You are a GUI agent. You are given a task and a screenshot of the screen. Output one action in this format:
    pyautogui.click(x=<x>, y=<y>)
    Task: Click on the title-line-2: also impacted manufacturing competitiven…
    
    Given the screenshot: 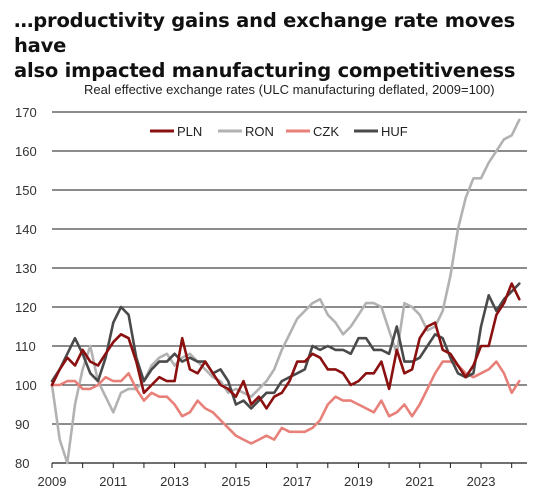 What is the action you would take?
    pyautogui.click(x=265, y=70)
    